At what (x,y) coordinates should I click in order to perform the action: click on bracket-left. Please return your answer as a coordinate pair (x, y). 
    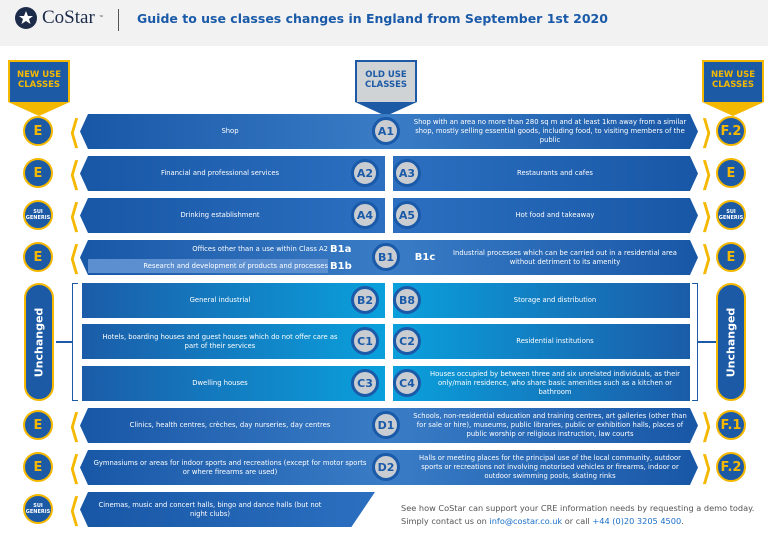
    Looking at the image, I should click on (75, 342).